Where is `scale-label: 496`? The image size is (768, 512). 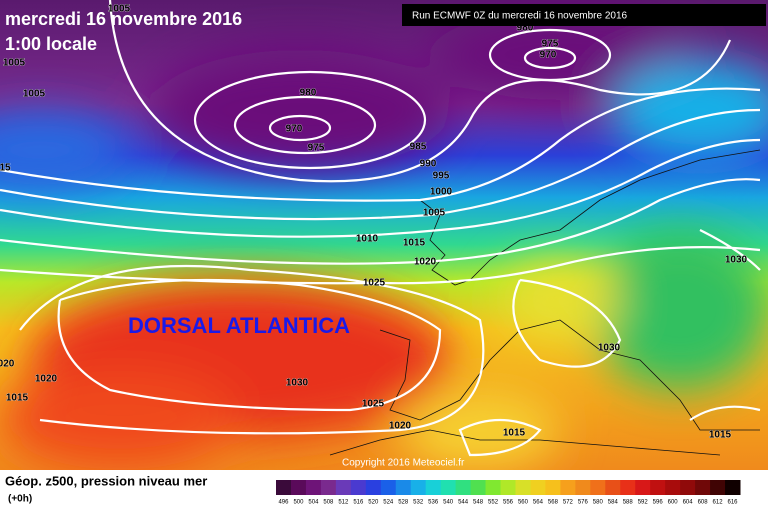 scale-label: 496 is located at coordinates (283, 503).